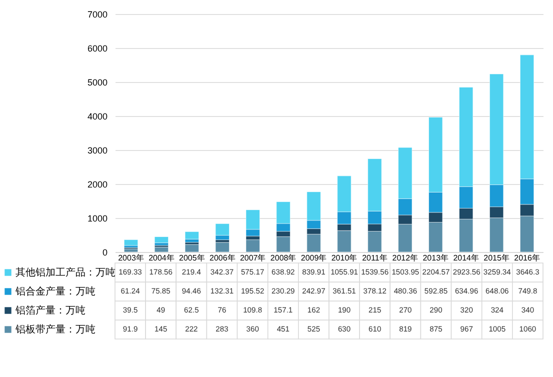 This screenshot has height=377, width=553. I want to click on x-tick-label: 2004年, so click(161, 258).